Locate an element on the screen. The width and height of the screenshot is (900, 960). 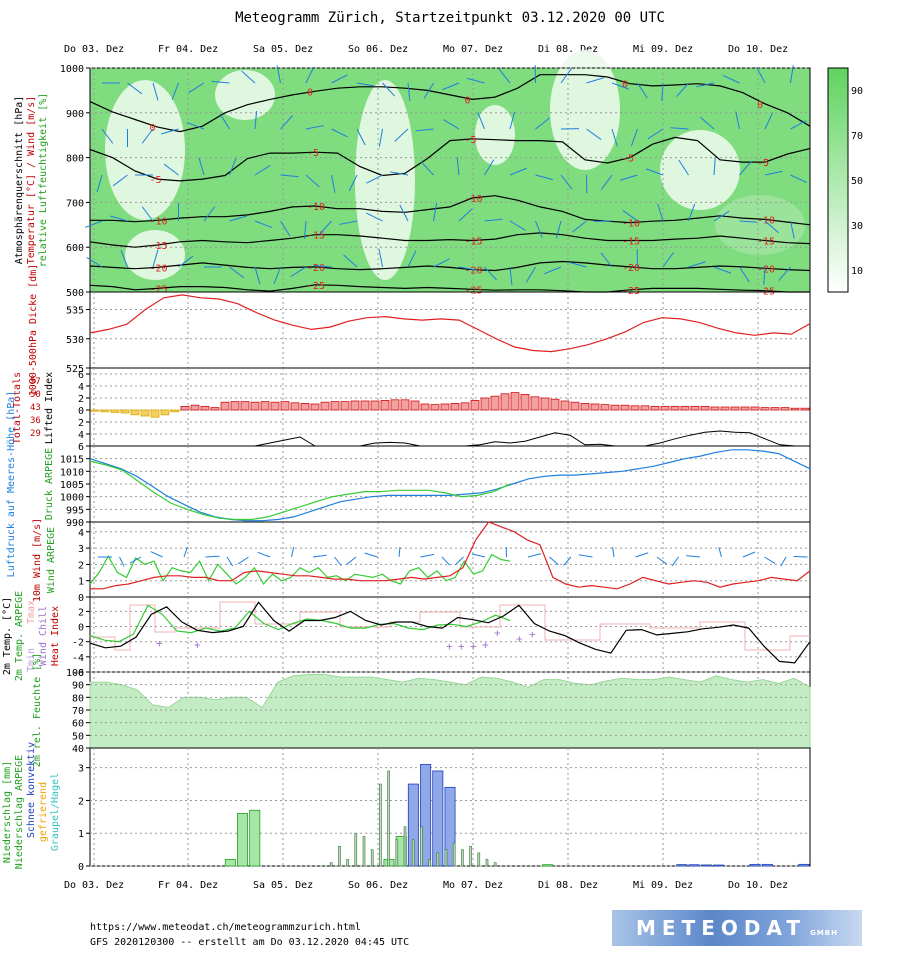
wind-ytick-label: 0 is located at coordinates (81, 598).